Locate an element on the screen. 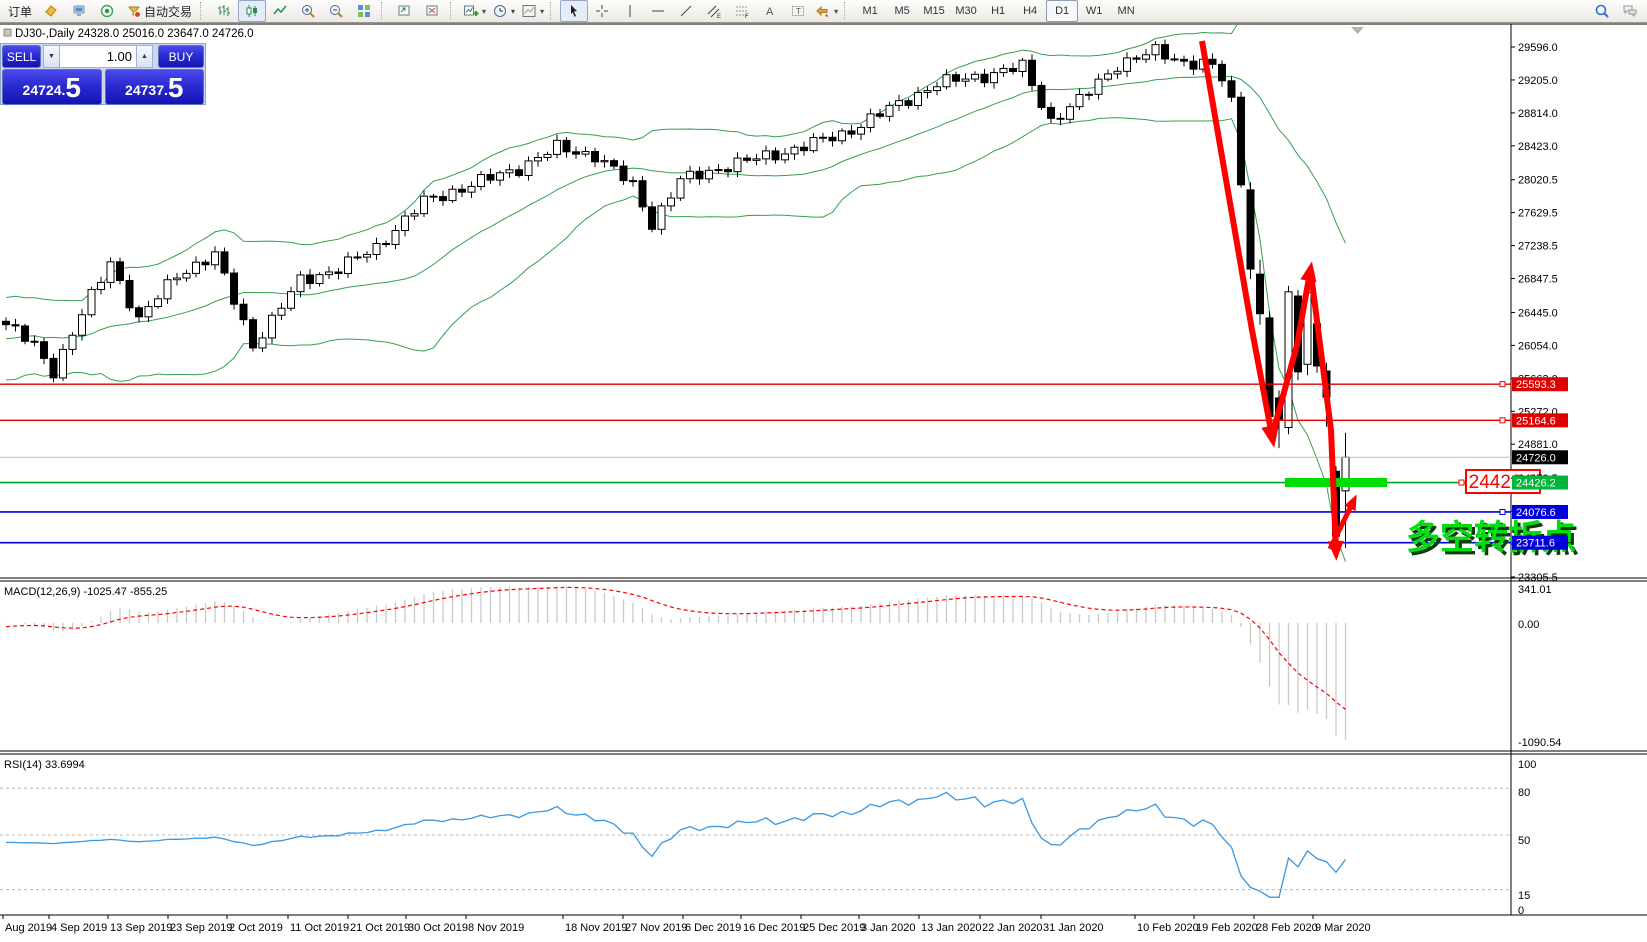 The width and height of the screenshot is (1647, 942). volume-input is located at coordinates (98, 56).